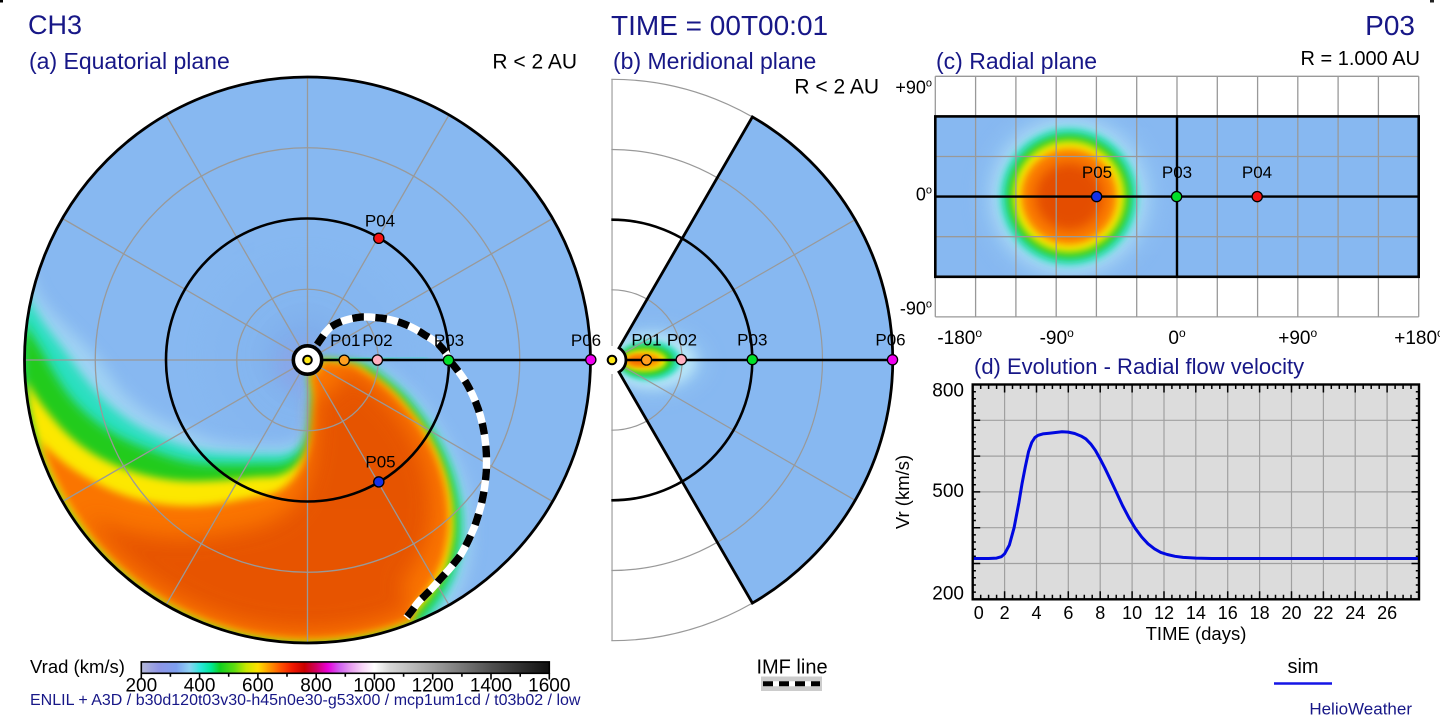  What do you see at coordinates (491, 685) in the screenshot?
I see `svg-text: 1400` at bounding box center [491, 685].